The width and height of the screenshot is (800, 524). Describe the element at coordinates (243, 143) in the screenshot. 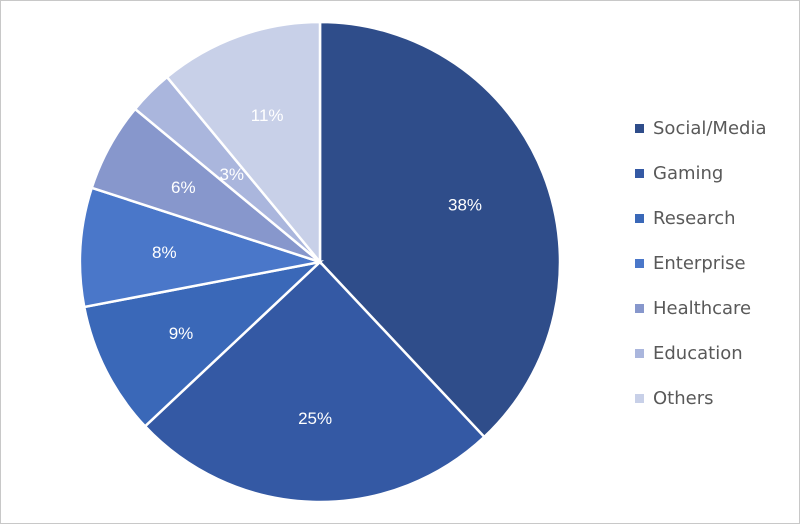

I see `pie-slice-others` at that location.